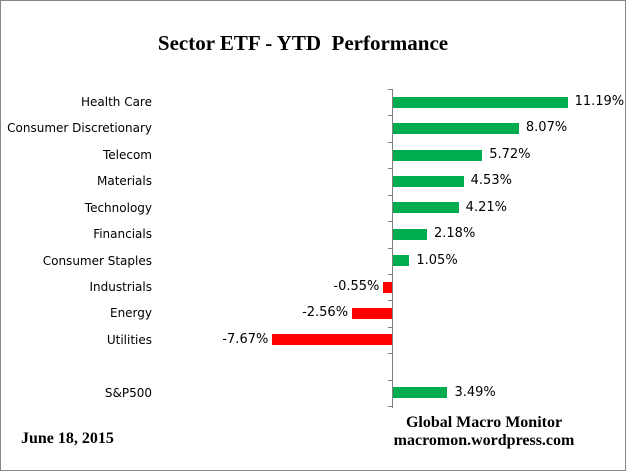 Image resolution: width=626 pixels, height=471 pixels. Describe the element at coordinates (130, 313) in the screenshot. I see `category-label: Energy` at that location.